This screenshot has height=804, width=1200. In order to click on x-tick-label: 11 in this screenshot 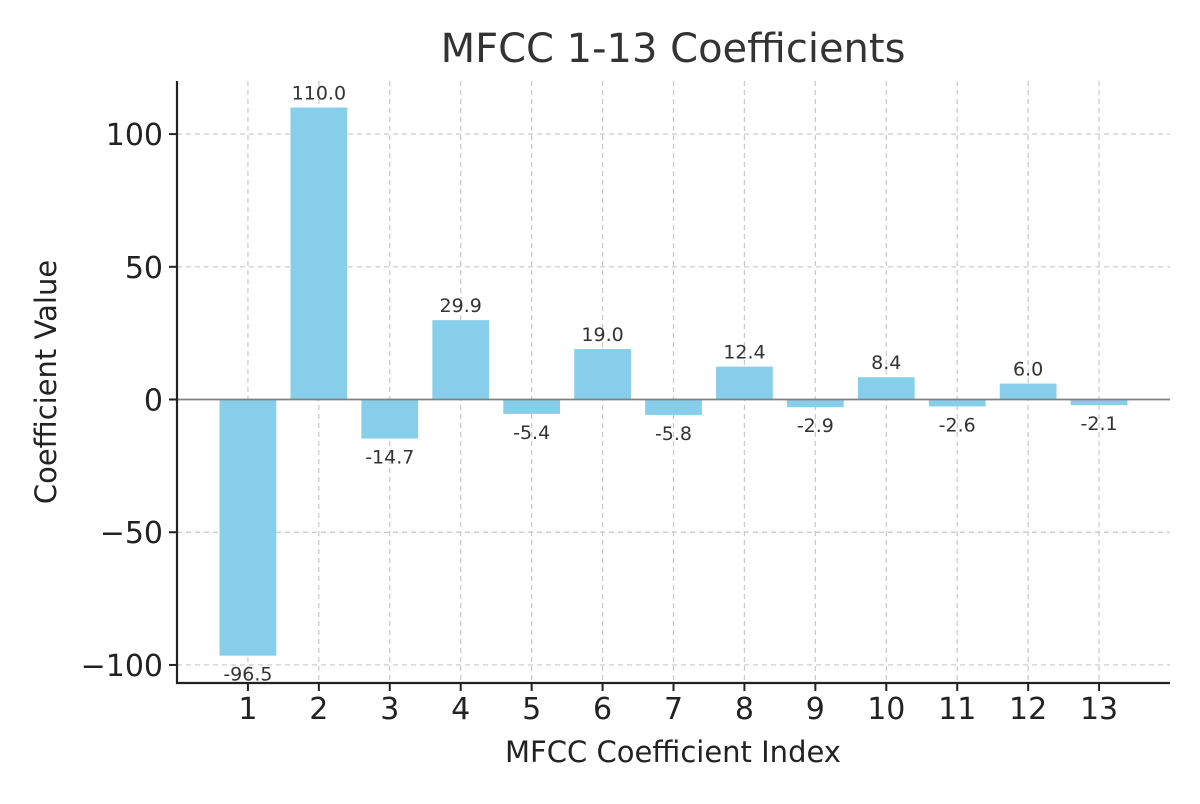, I will do `click(957, 709)`.